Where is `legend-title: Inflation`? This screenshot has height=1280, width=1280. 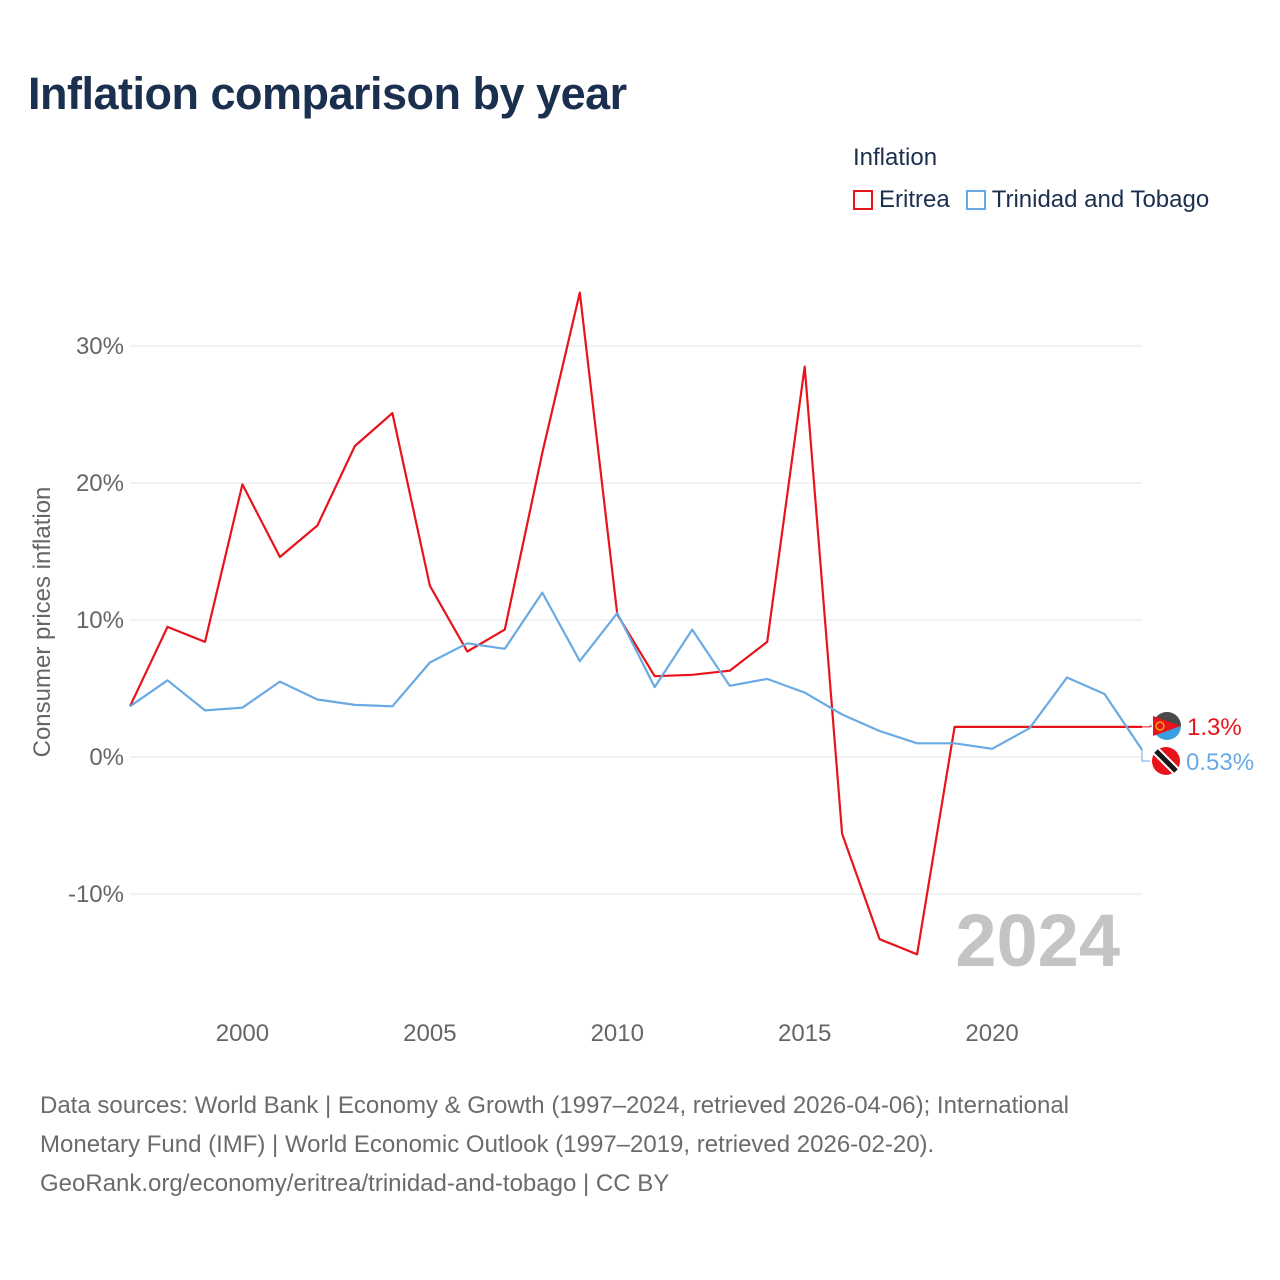
legend-title: Inflation is located at coordinates (895, 157).